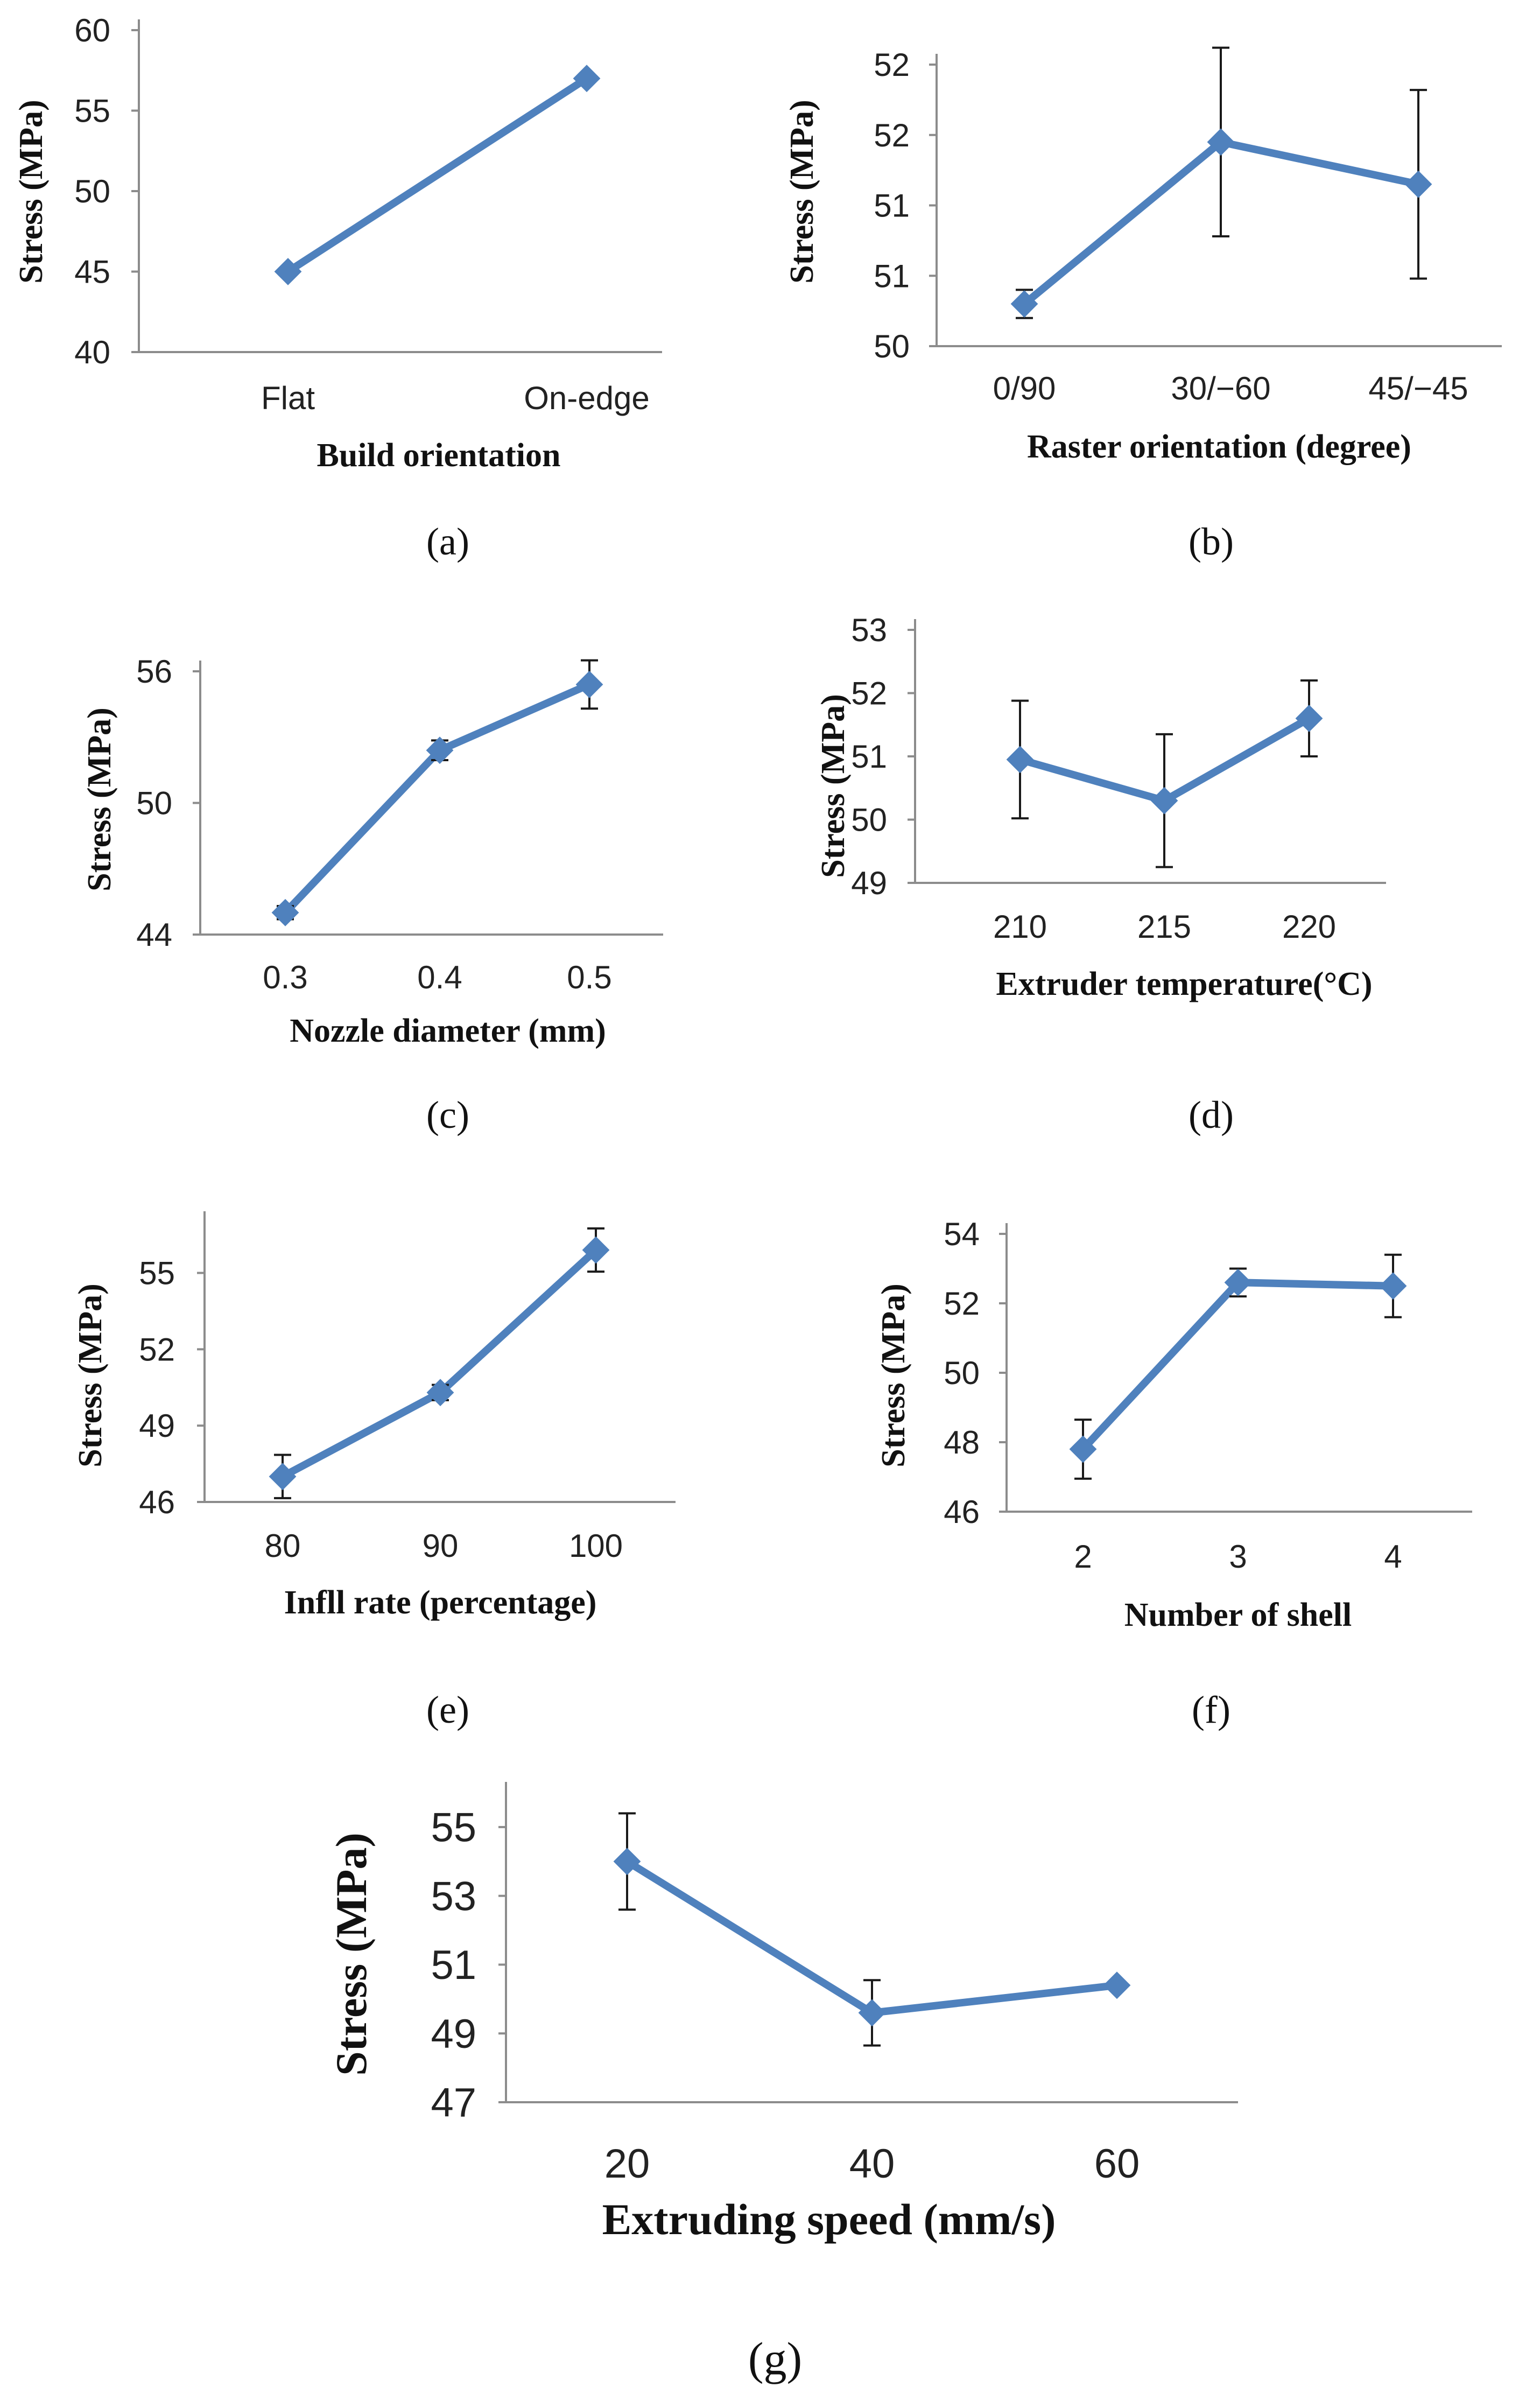  Describe the element at coordinates (1211, 541) in the screenshot. I see `panel-caption: (b)` at that location.